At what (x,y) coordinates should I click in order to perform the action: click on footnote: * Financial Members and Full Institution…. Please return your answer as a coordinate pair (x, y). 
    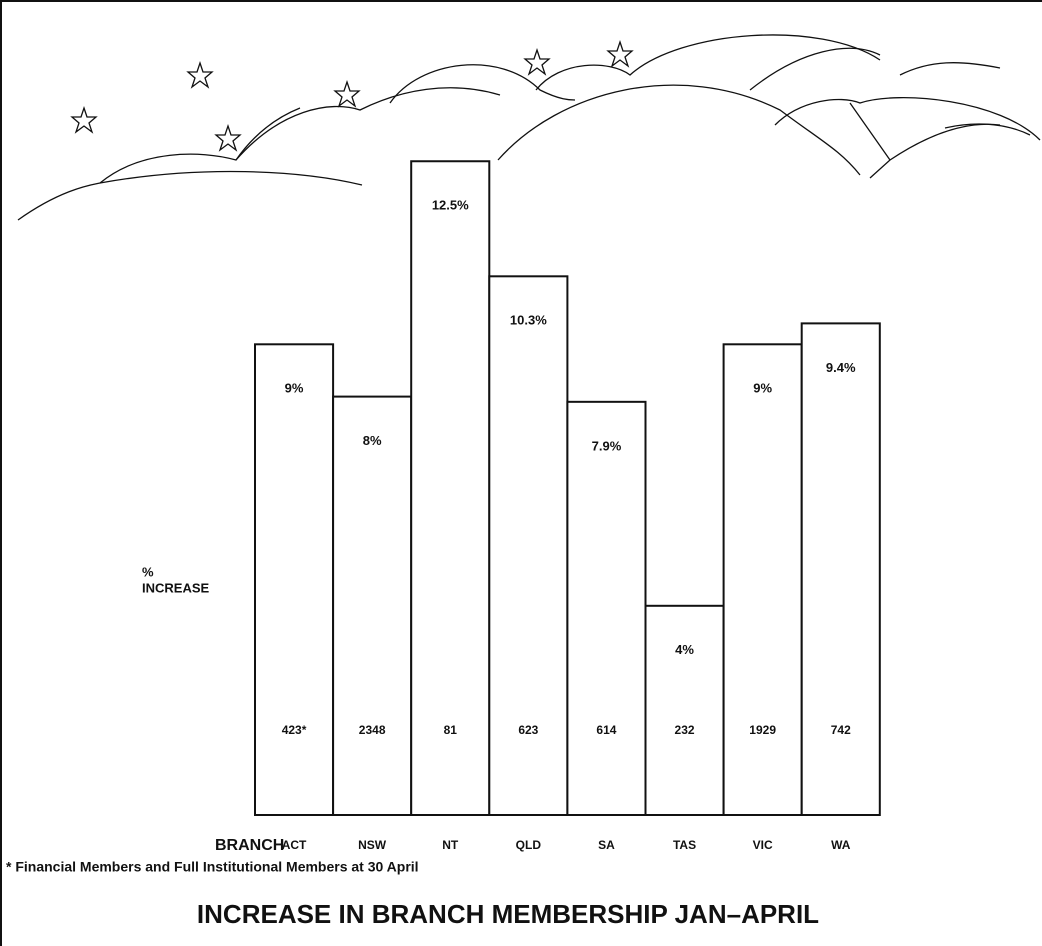
    Looking at the image, I should click on (212, 867).